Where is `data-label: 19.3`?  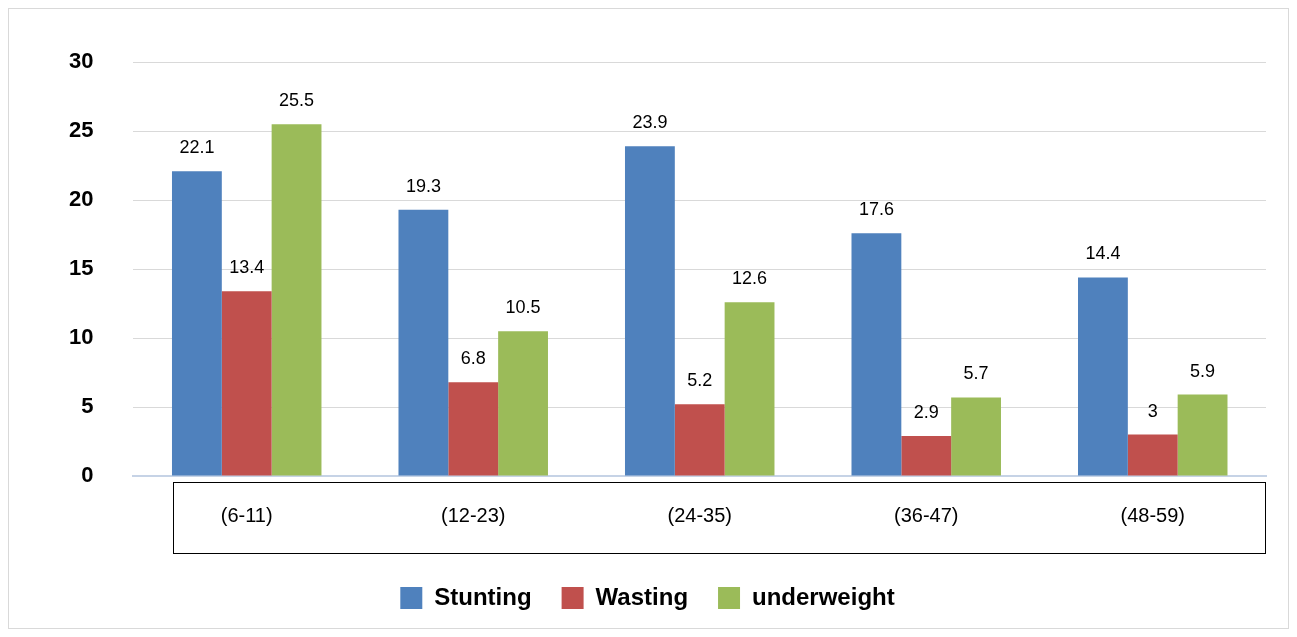 data-label: 19.3 is located at coordinates (423, 185).